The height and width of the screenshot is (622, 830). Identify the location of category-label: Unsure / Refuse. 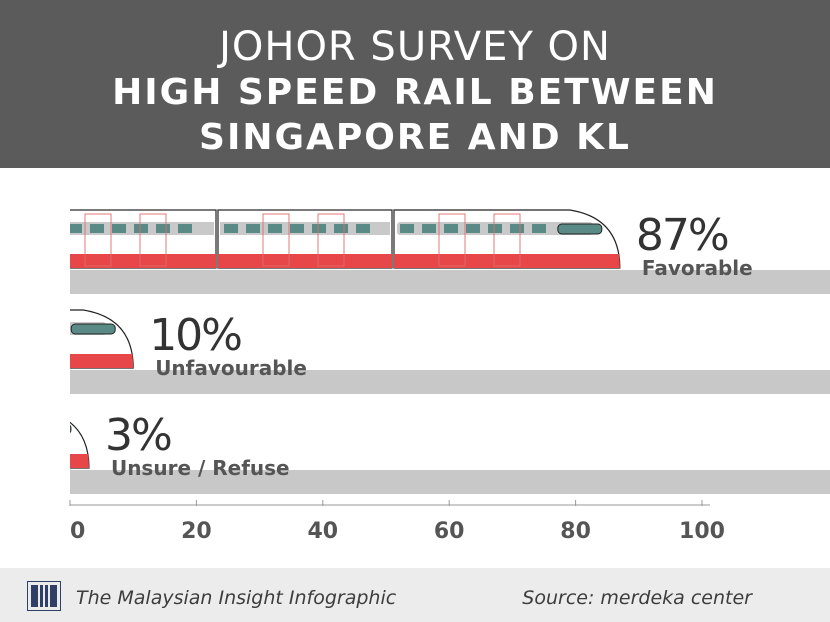
(200, 468).